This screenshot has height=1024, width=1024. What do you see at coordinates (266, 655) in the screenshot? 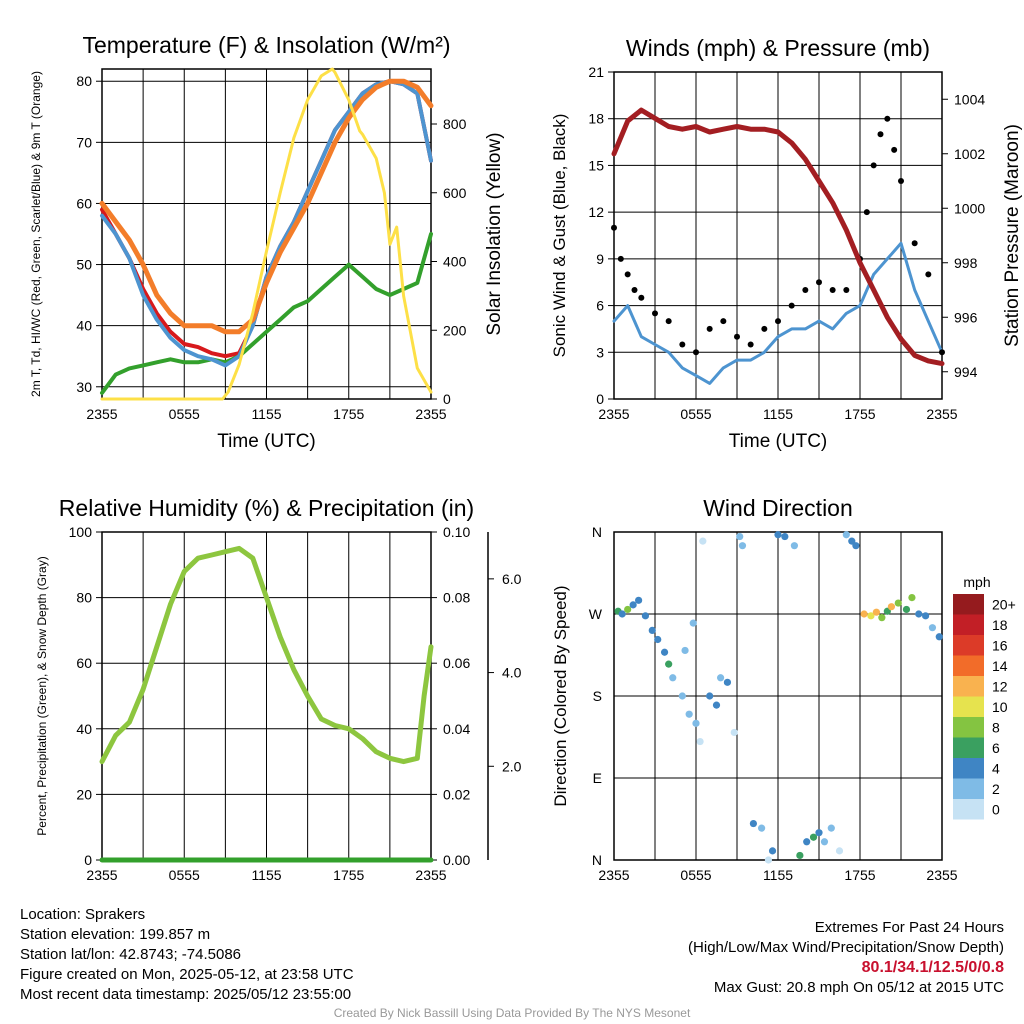
I see `rh-series-relative-humidity` at bounding box center [266, 655].